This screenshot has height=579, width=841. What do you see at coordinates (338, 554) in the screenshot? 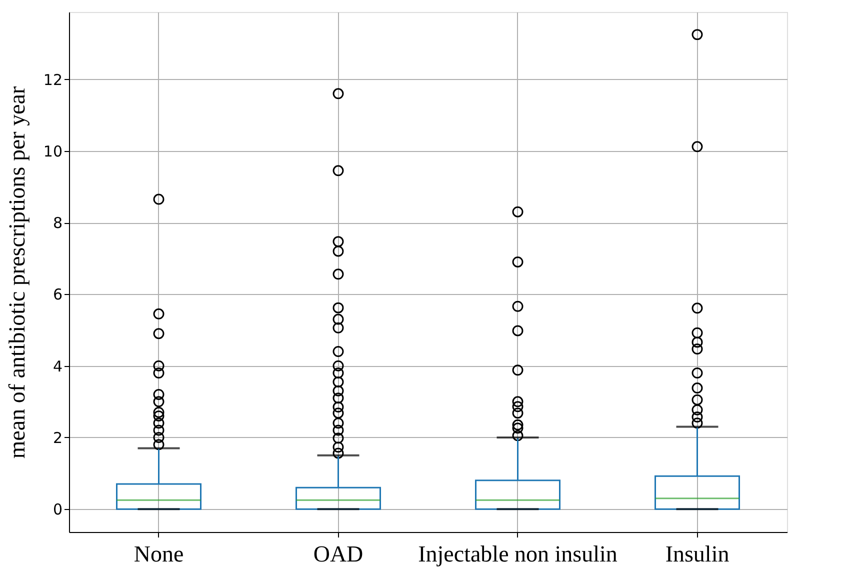
I see `x-tick-label: OAD` at bounding box center [338, 554].